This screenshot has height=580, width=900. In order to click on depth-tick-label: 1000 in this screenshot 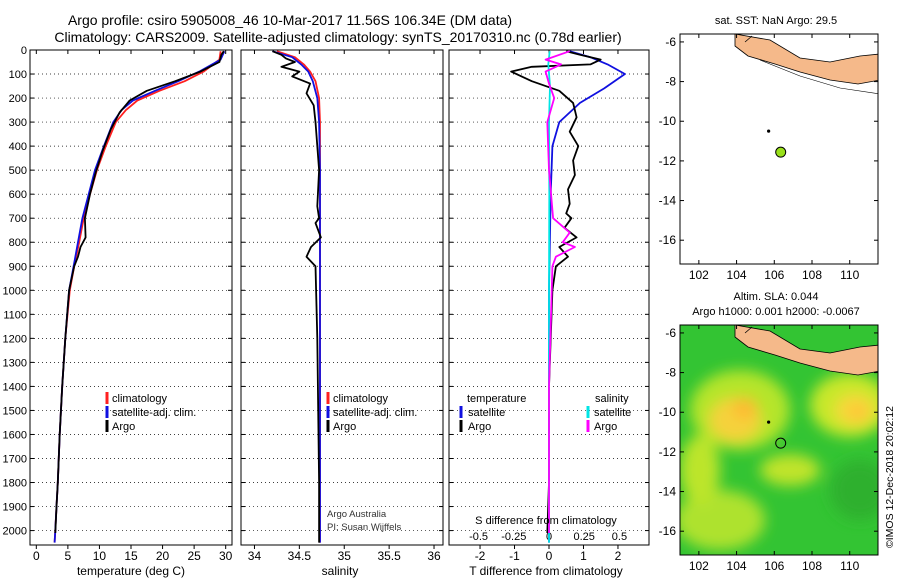, I will do `click(15, 291)`.